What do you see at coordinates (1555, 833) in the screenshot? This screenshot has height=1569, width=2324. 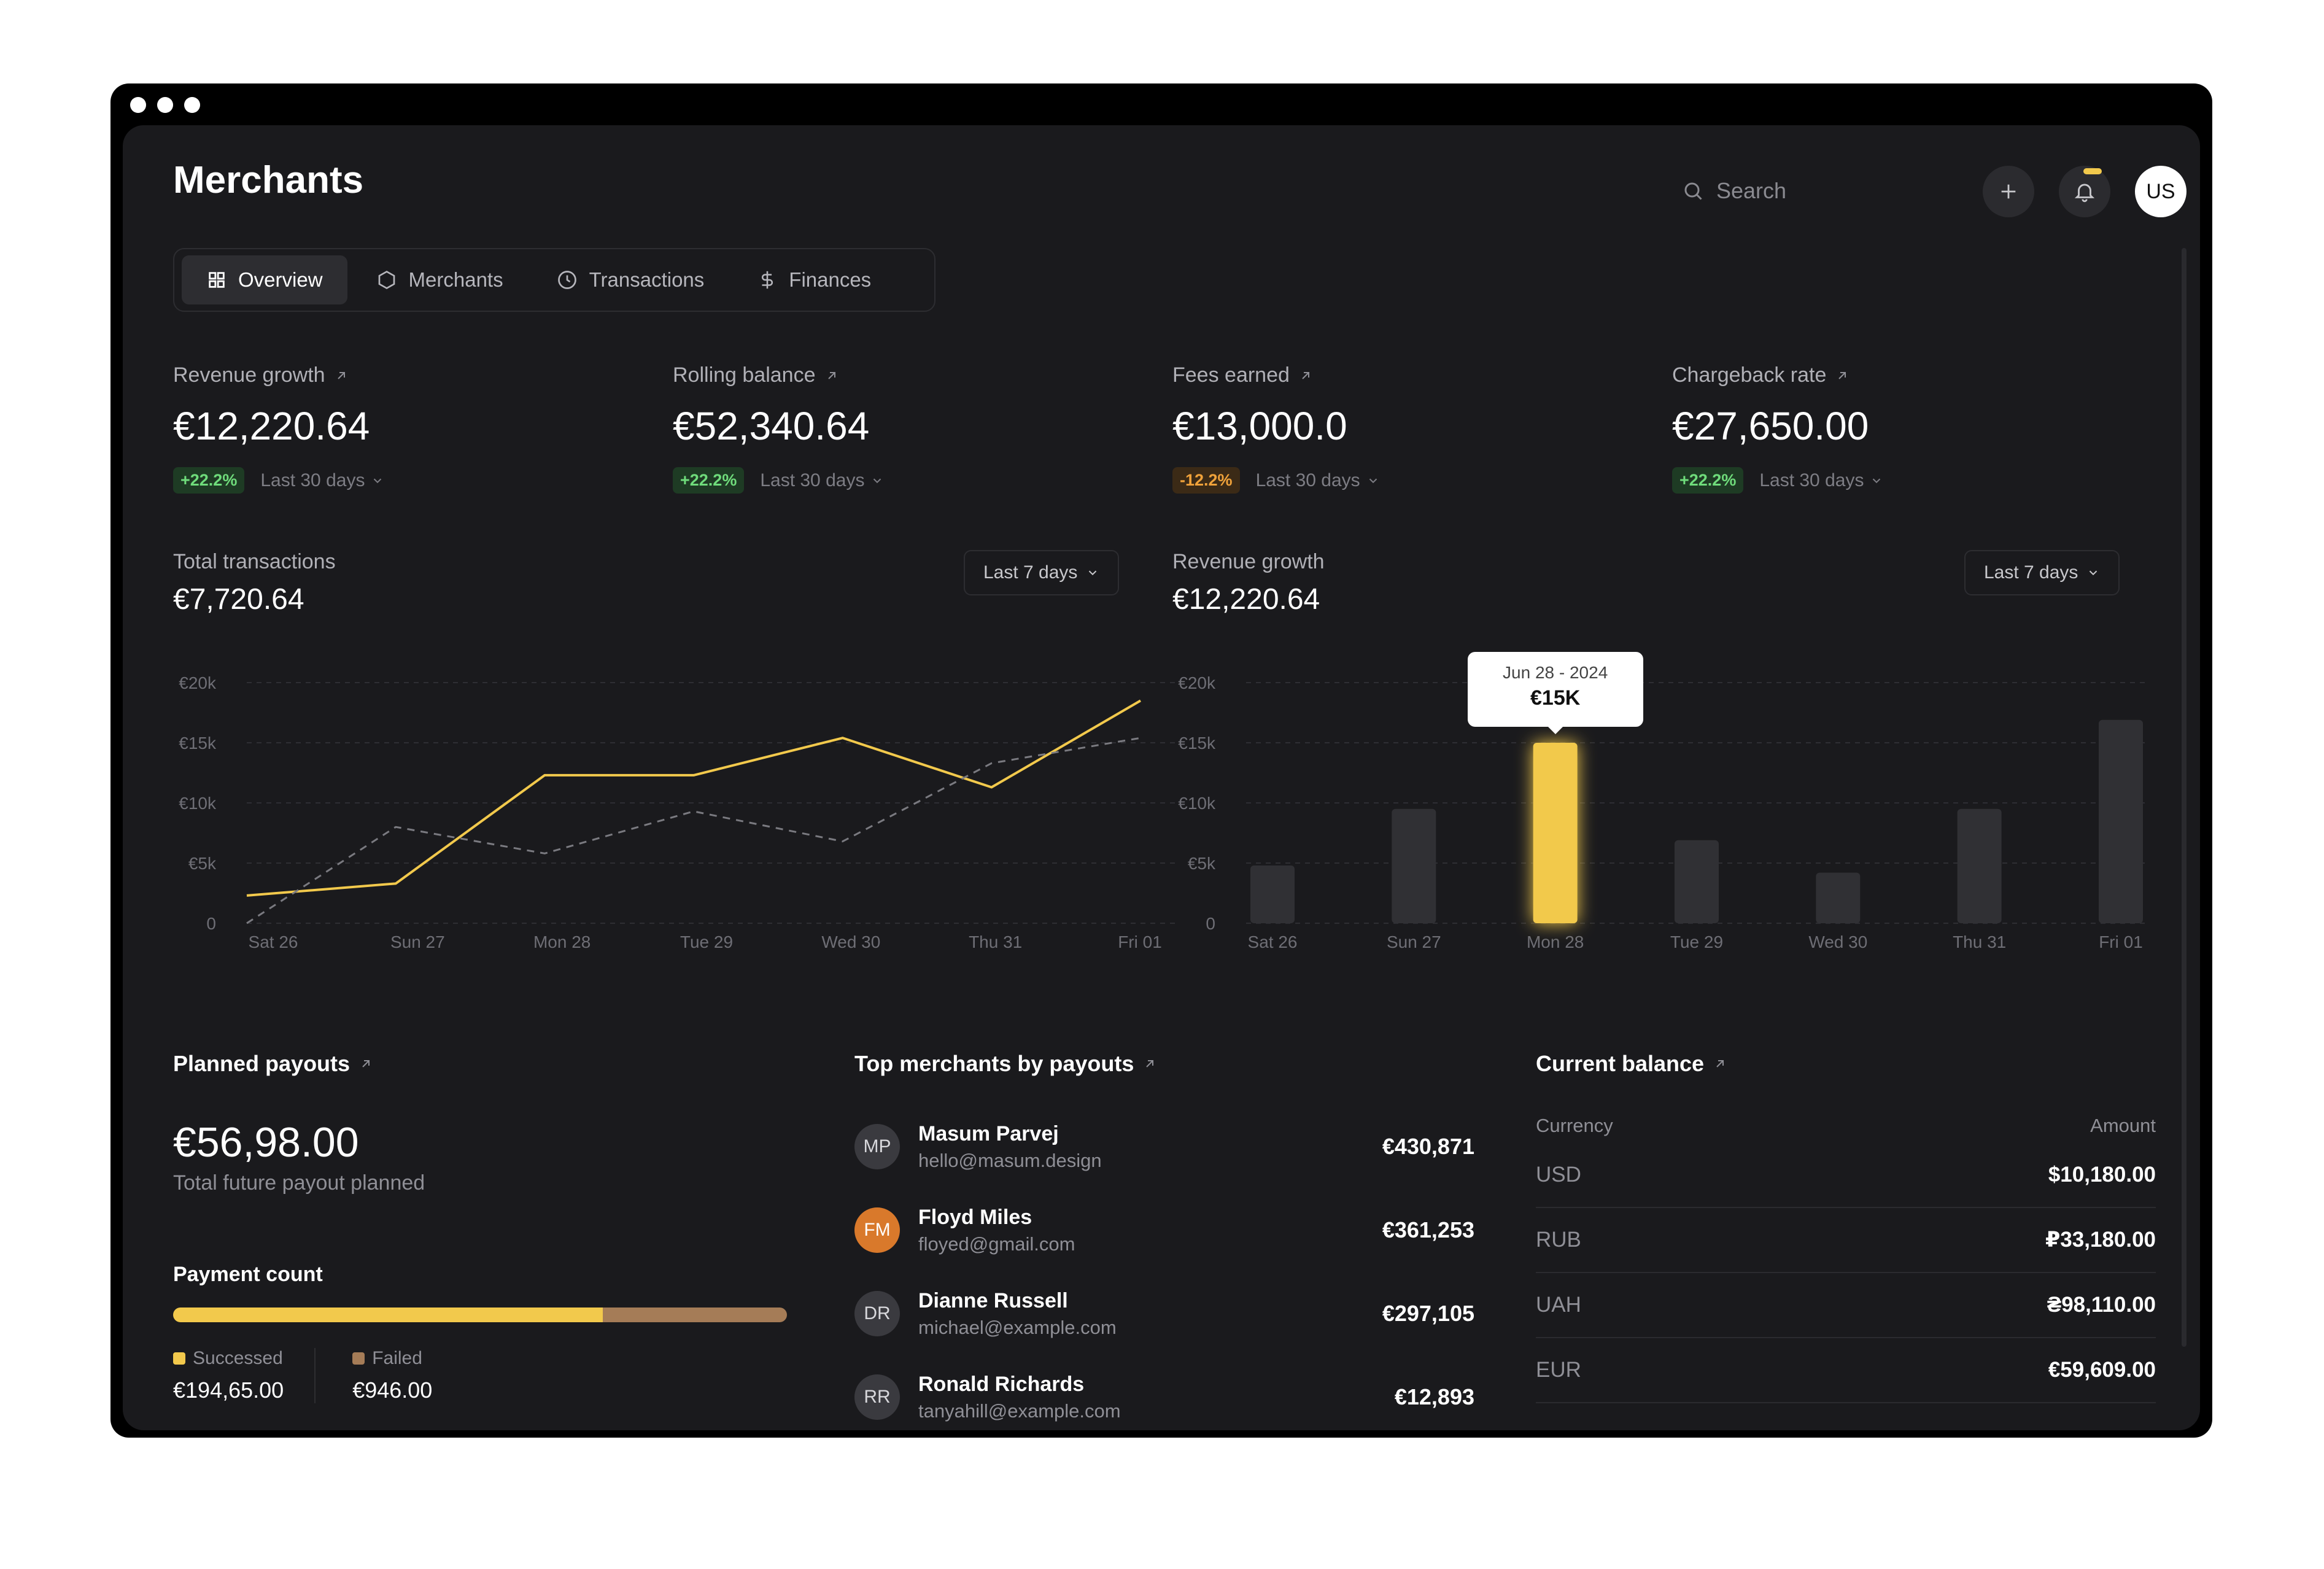 I see `highlighted-bar` at bounding box center [1555, 833].